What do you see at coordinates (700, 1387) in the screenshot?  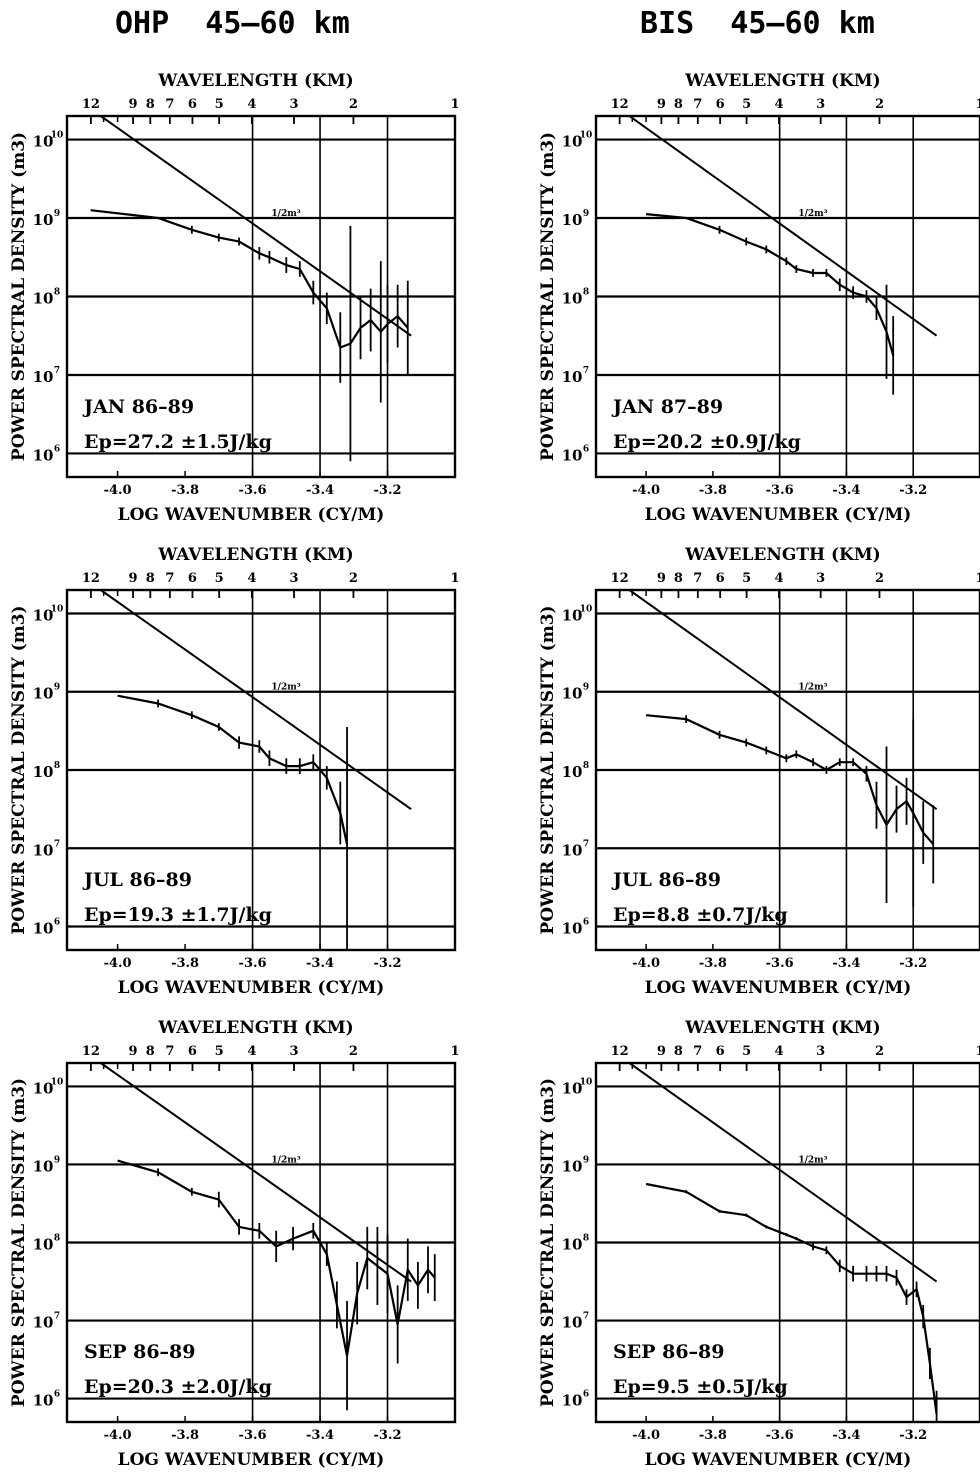 I see `ep-label: Ep=9.5 ±0.5J/kg` at bounding box center [700, 1387].